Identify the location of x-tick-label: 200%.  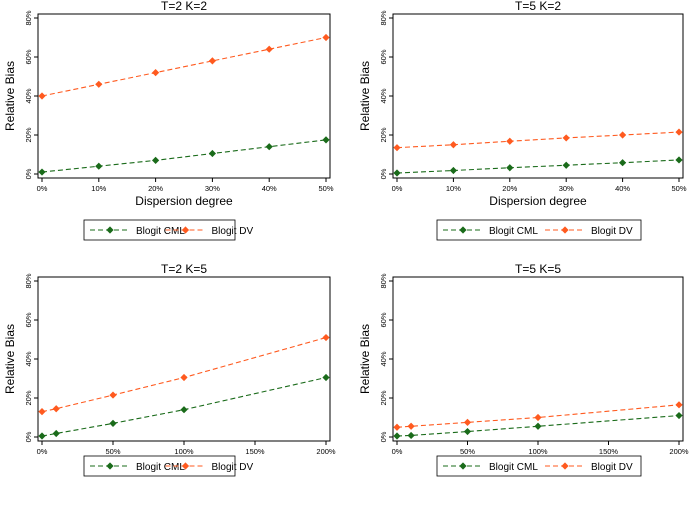
(326, 451).